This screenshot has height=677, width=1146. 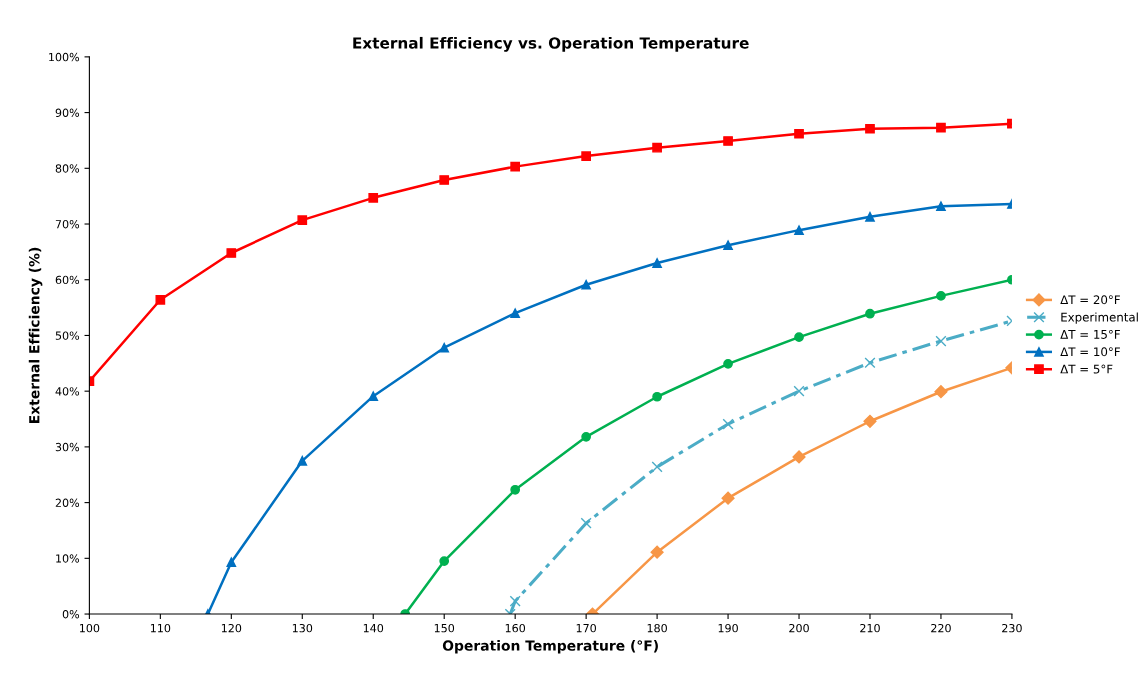 I want to click on legend-label: ΔT = 15°F, so click(x=1090, y=334).